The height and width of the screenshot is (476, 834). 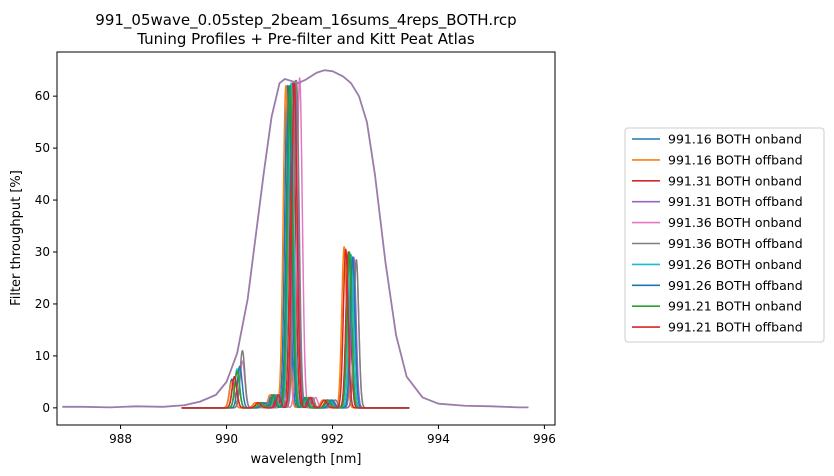 I want to click on x-axis: 988 990 992 994 996, so click(x=332, y=435).